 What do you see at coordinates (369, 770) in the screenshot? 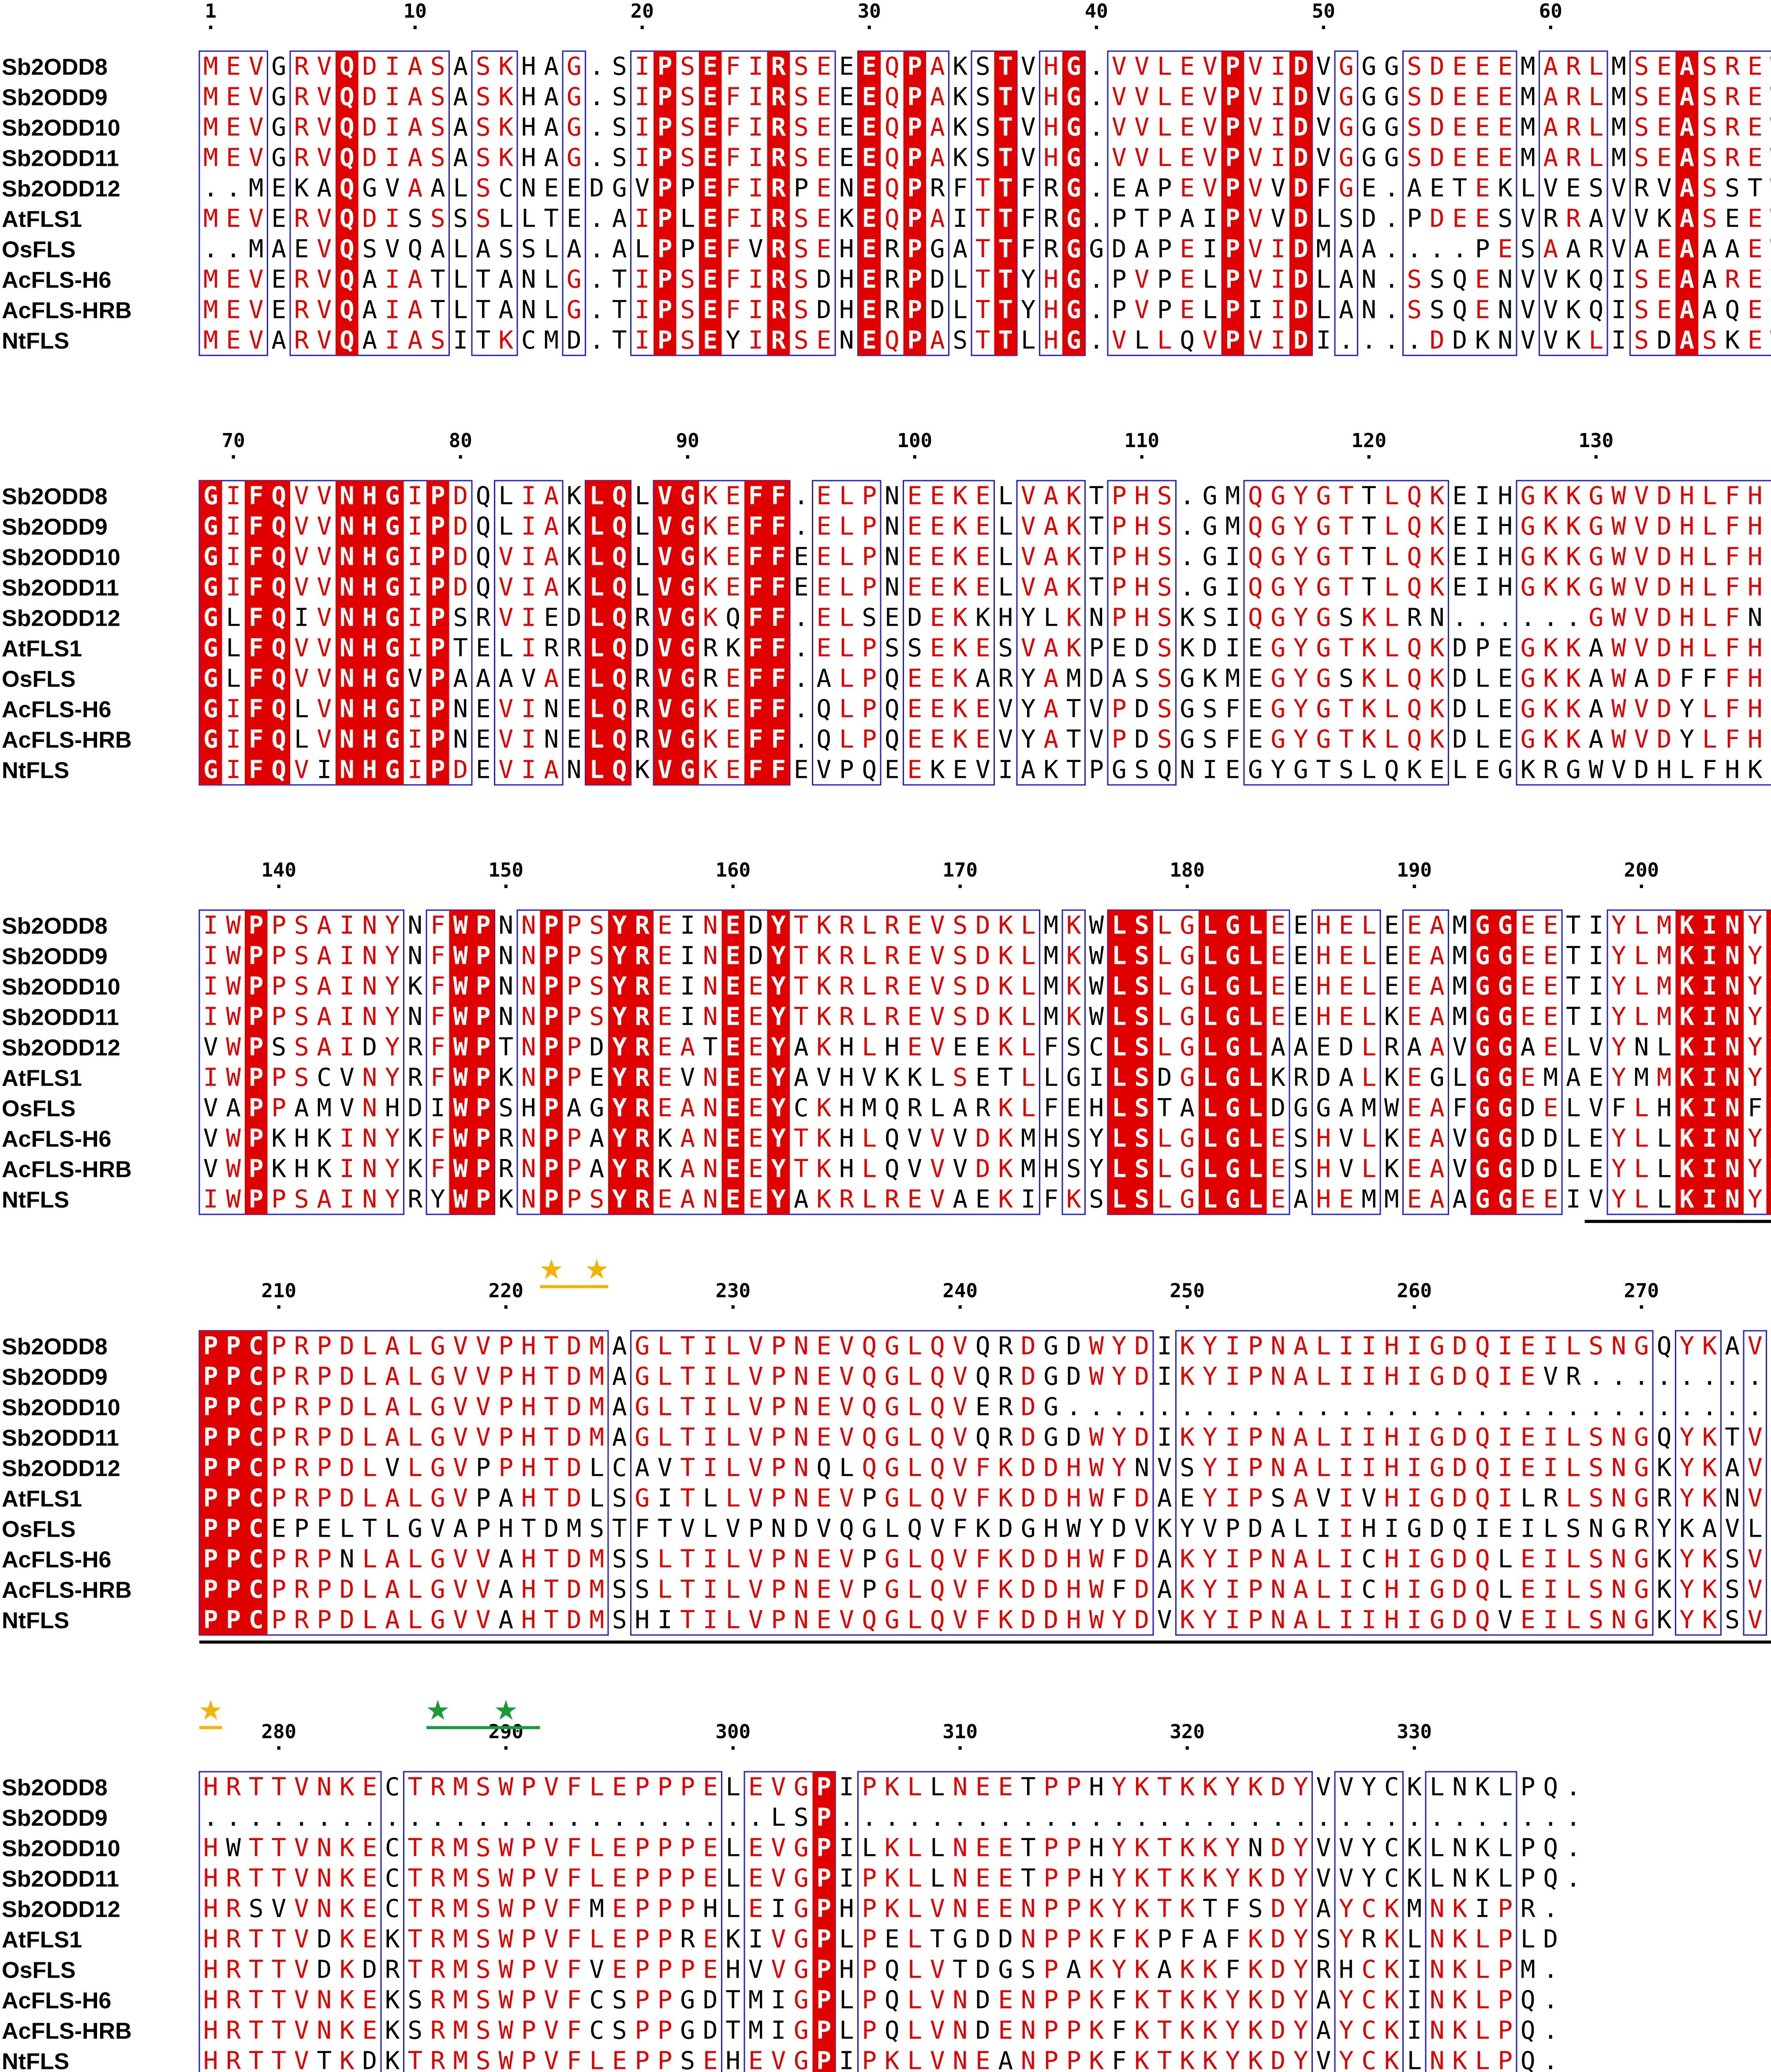
I see `residue: H` at bounding box center [369, 770].